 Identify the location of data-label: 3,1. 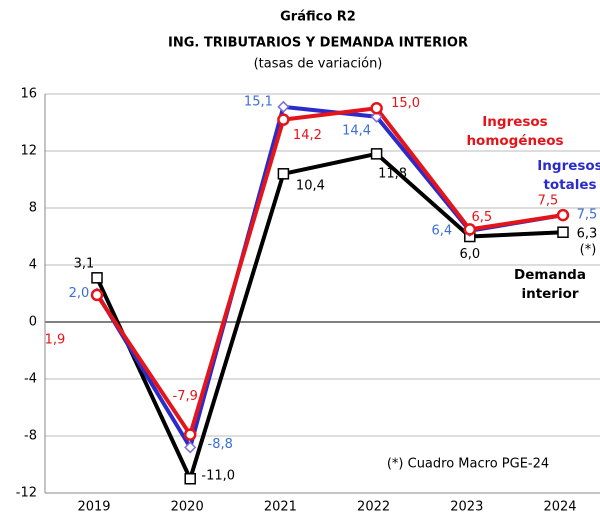
(84, 263).